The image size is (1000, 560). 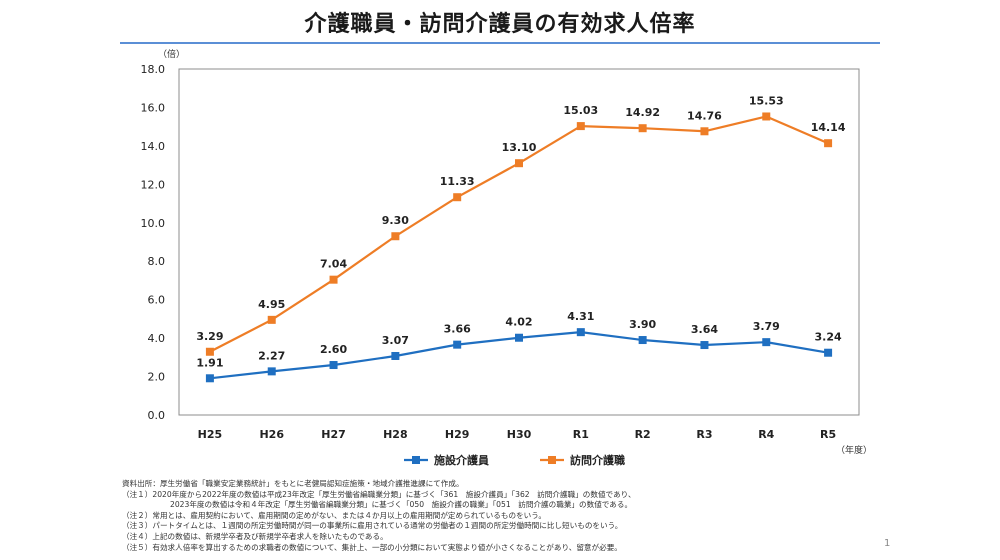 What do you see at coordinates (461, 460) in the screenshot?
I see `legend-label: 施設介護員` at bounding box center [461, 460].